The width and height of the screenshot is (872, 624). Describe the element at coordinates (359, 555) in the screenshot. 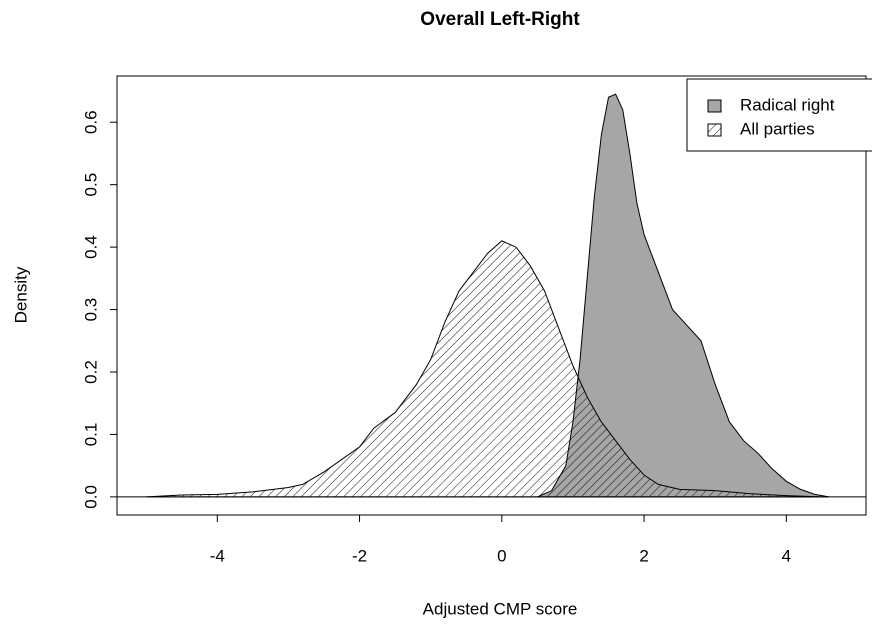

I see `x-tick-label: -2` at that location.